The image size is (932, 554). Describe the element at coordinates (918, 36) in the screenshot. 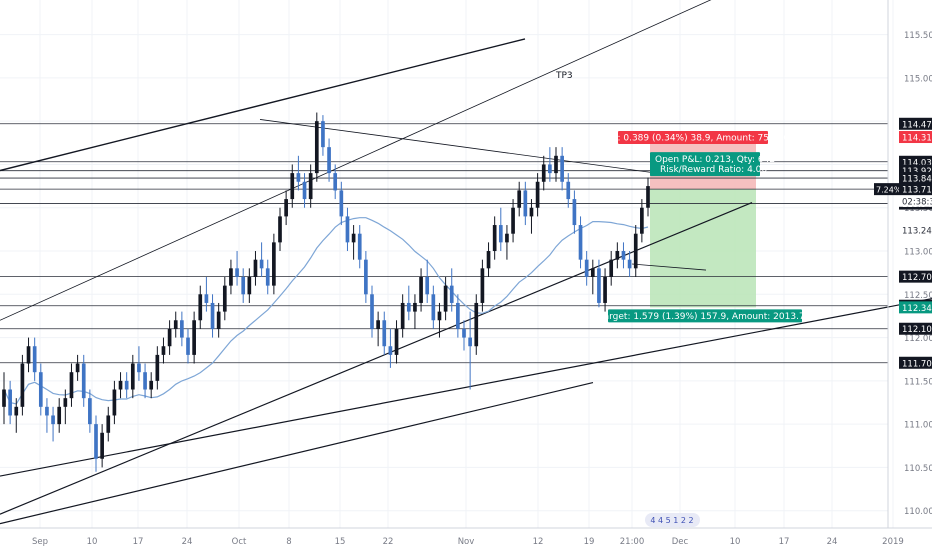

I see `y-tick-label: 115.500` at that location.